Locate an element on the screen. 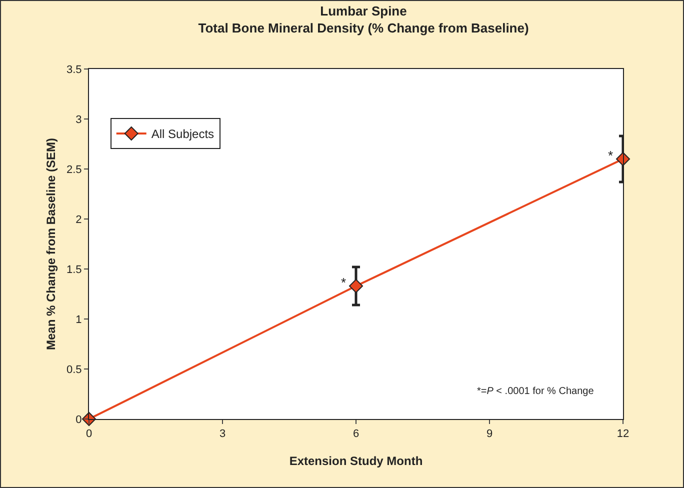 The image size is (684, 488). x-tick-label: 12 is located at coordinates (623, 434).